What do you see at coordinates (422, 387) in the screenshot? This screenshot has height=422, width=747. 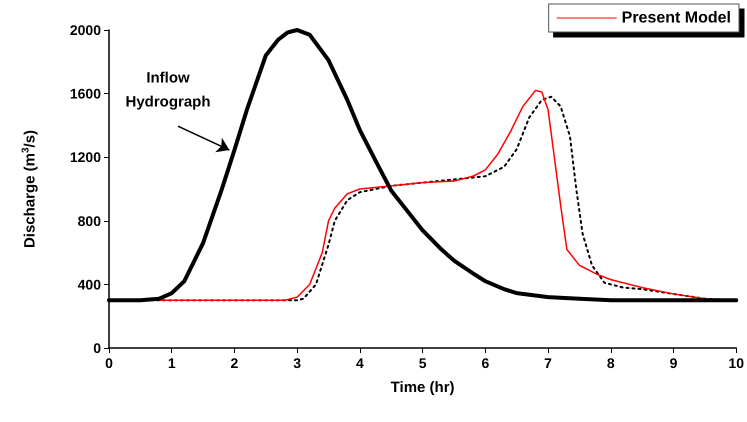 I see `x-axis-title: Time (hr)` at bounding box center [422, 387].